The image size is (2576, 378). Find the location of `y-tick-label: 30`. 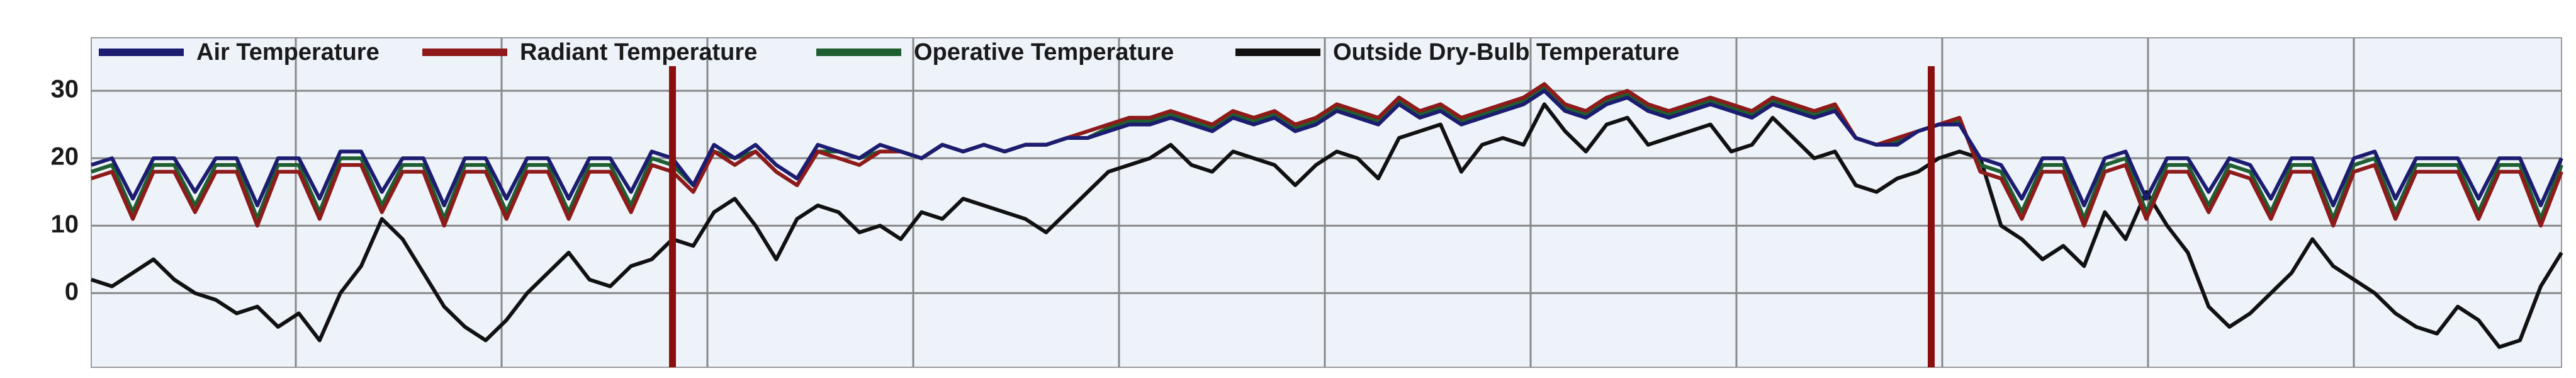

y-tick-label: 30 is located at coordinates (65, 89).